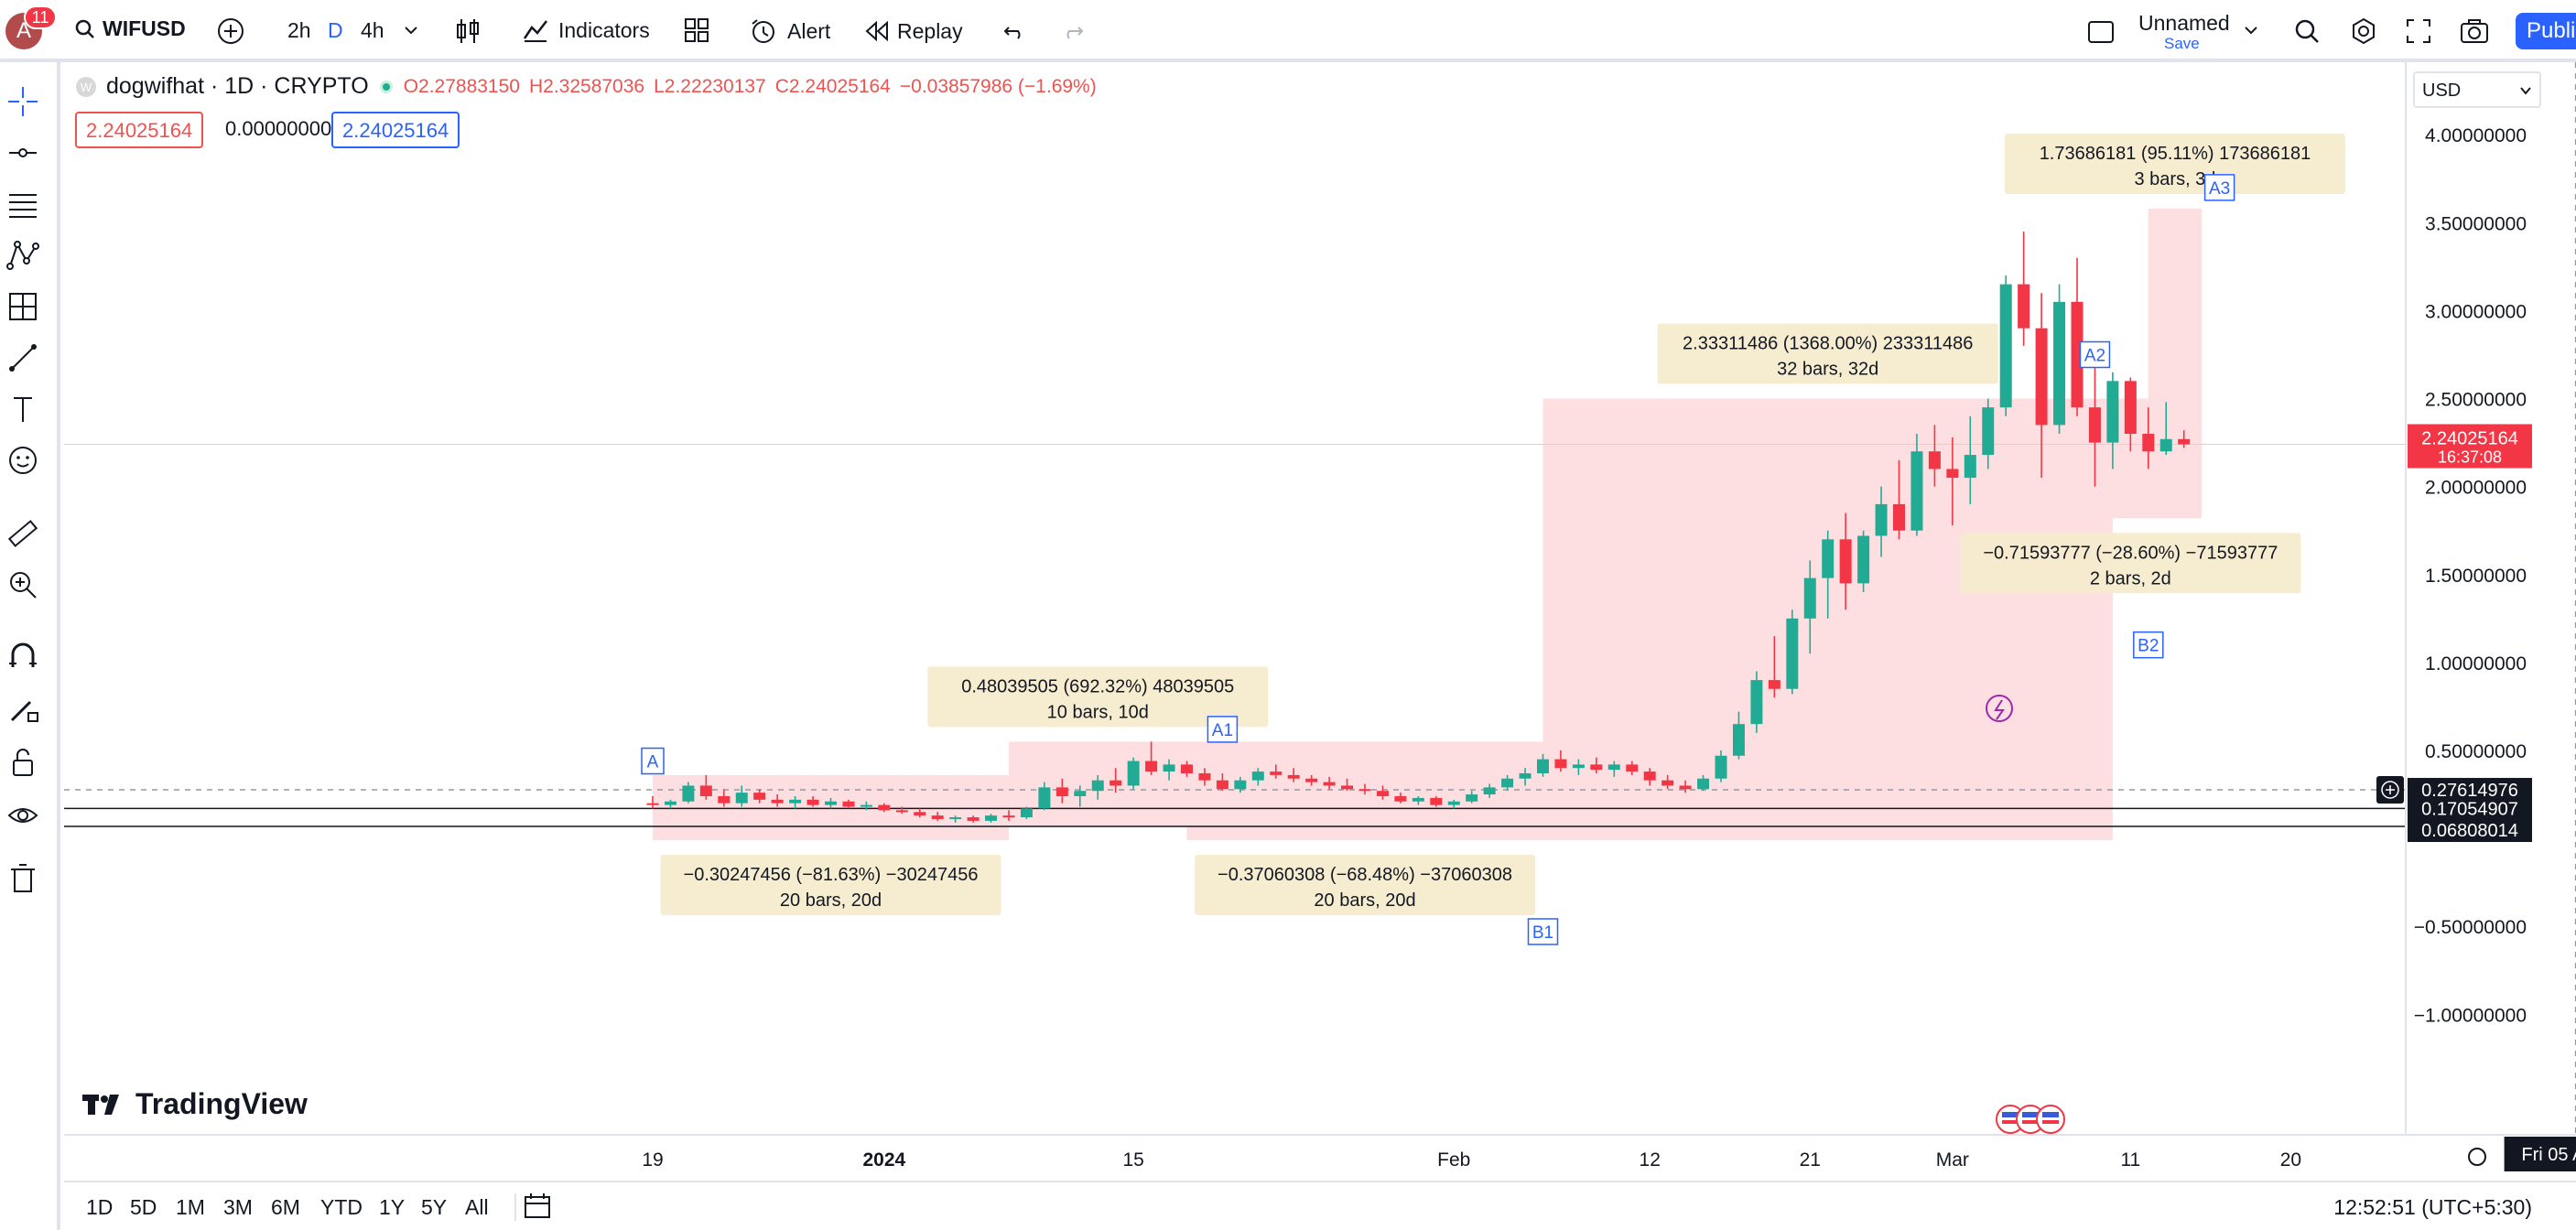 The image size is (2576, 1230). I want to click on go-to-date-button, so click(538, 1209).